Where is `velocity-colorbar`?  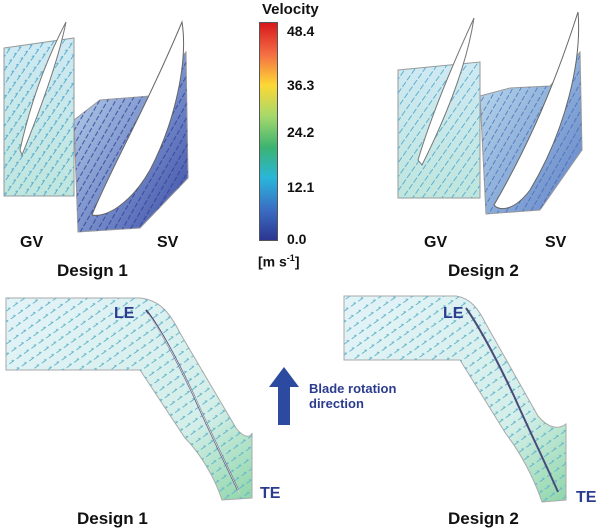
velocity-colorbar is located at coordinates (268, 131).